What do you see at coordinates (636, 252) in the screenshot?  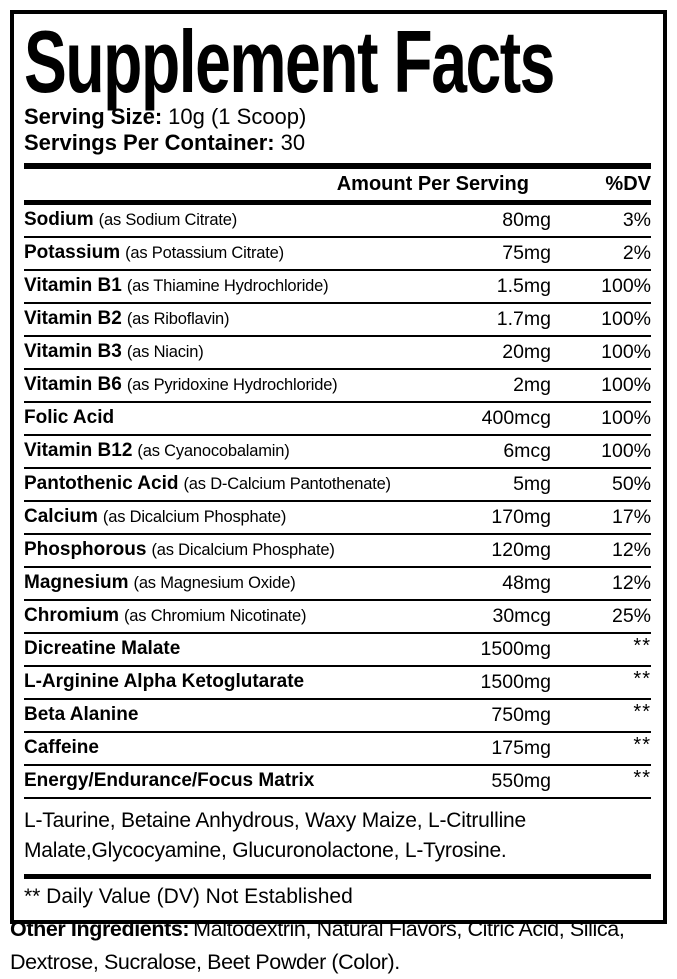 I see `nutrient-dv: 2%` at bounding box center [636, 252].